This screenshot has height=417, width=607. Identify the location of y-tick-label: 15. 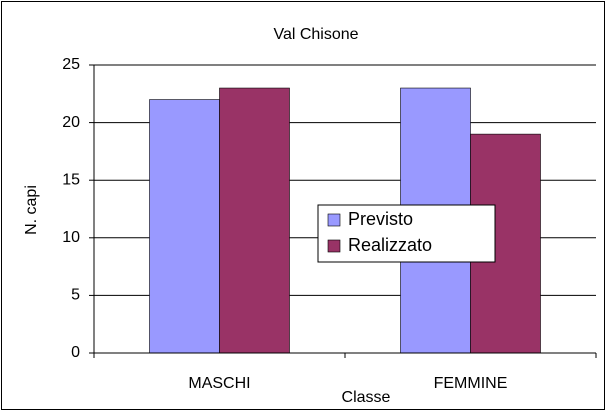
(71, 179).